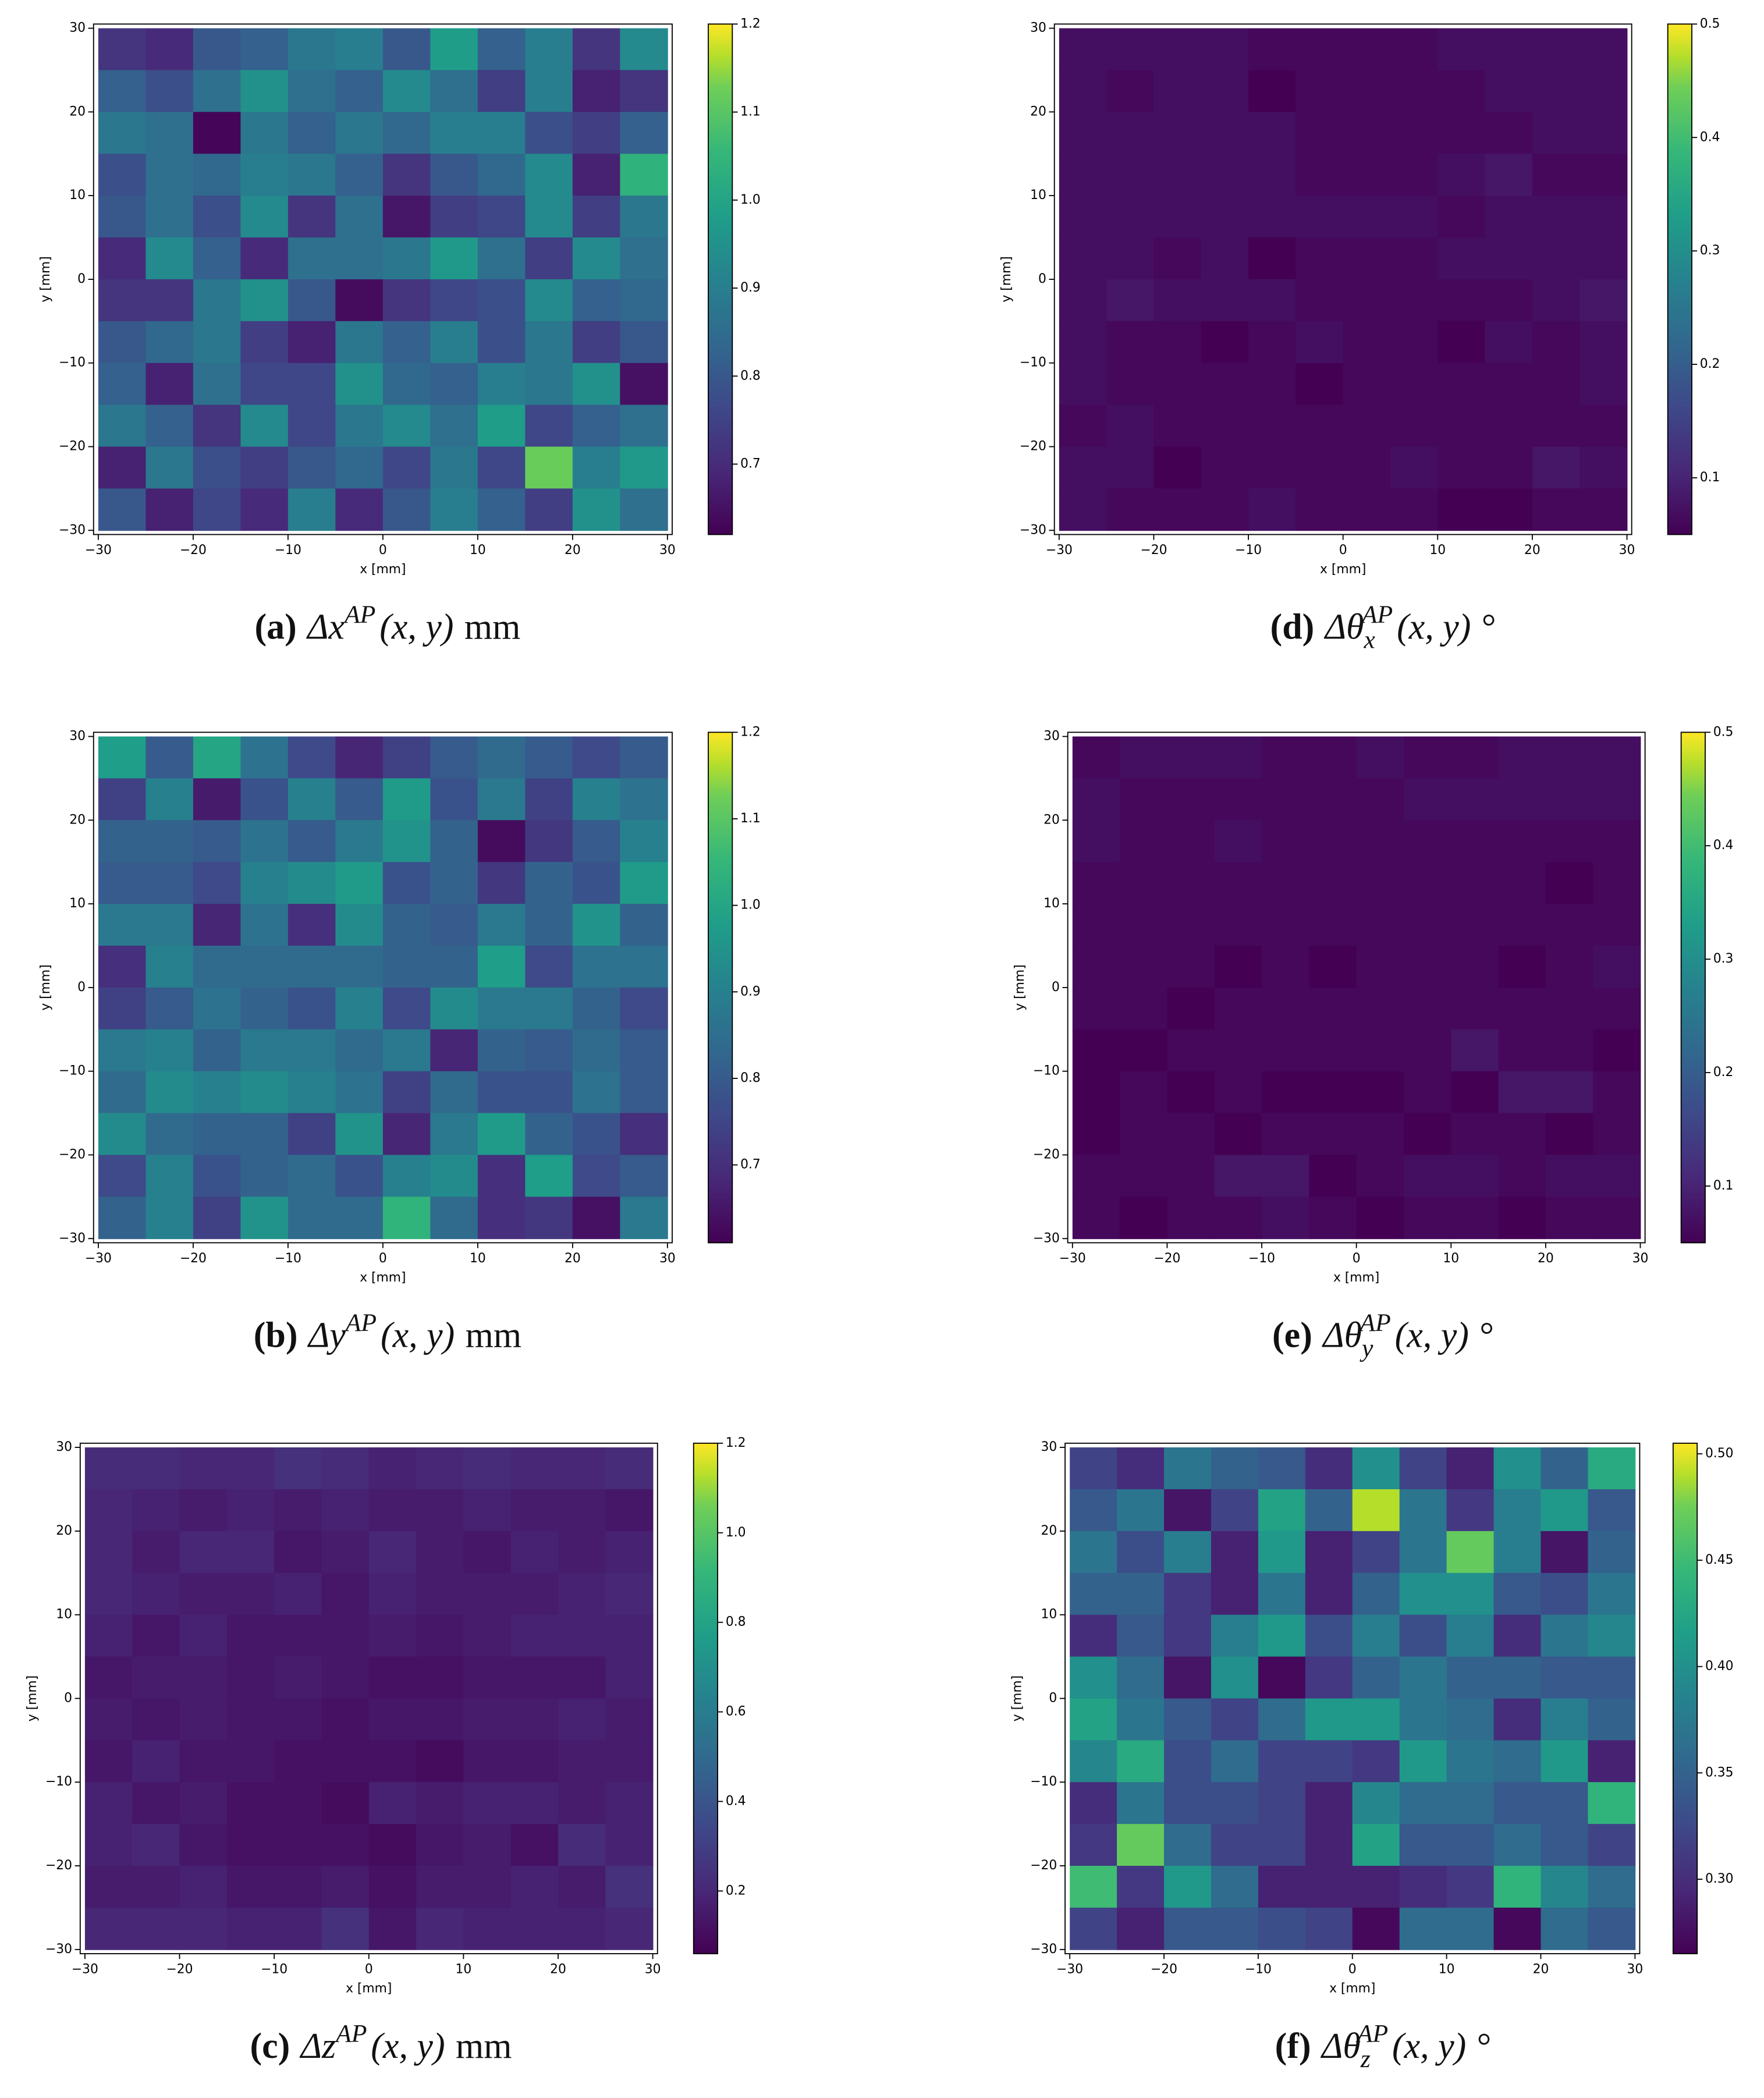 This screenshot has width=1764, height=2098. I want to click on caption-args: (x, y), so click(1432, 1335).